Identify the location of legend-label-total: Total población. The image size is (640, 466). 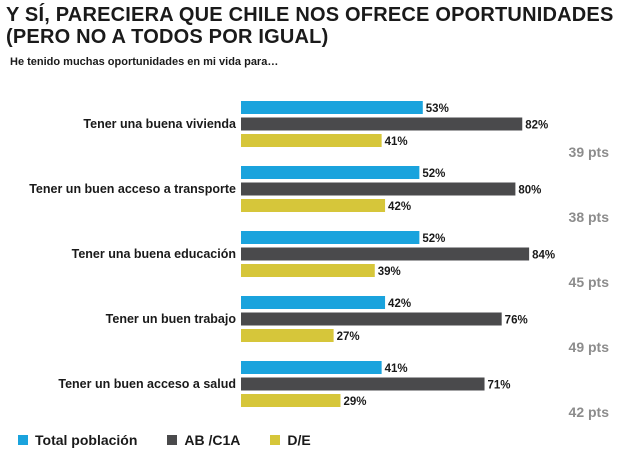
(86, 440).